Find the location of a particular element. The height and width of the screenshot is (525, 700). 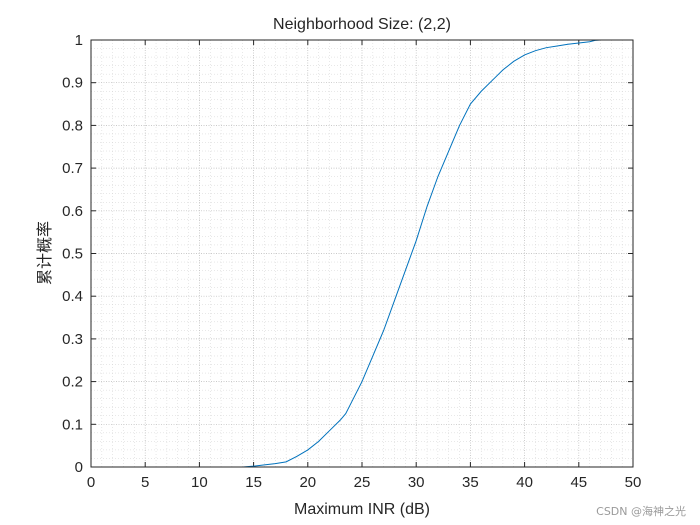

y-tick-label: 0.4 is located at coordinates (72, 296).